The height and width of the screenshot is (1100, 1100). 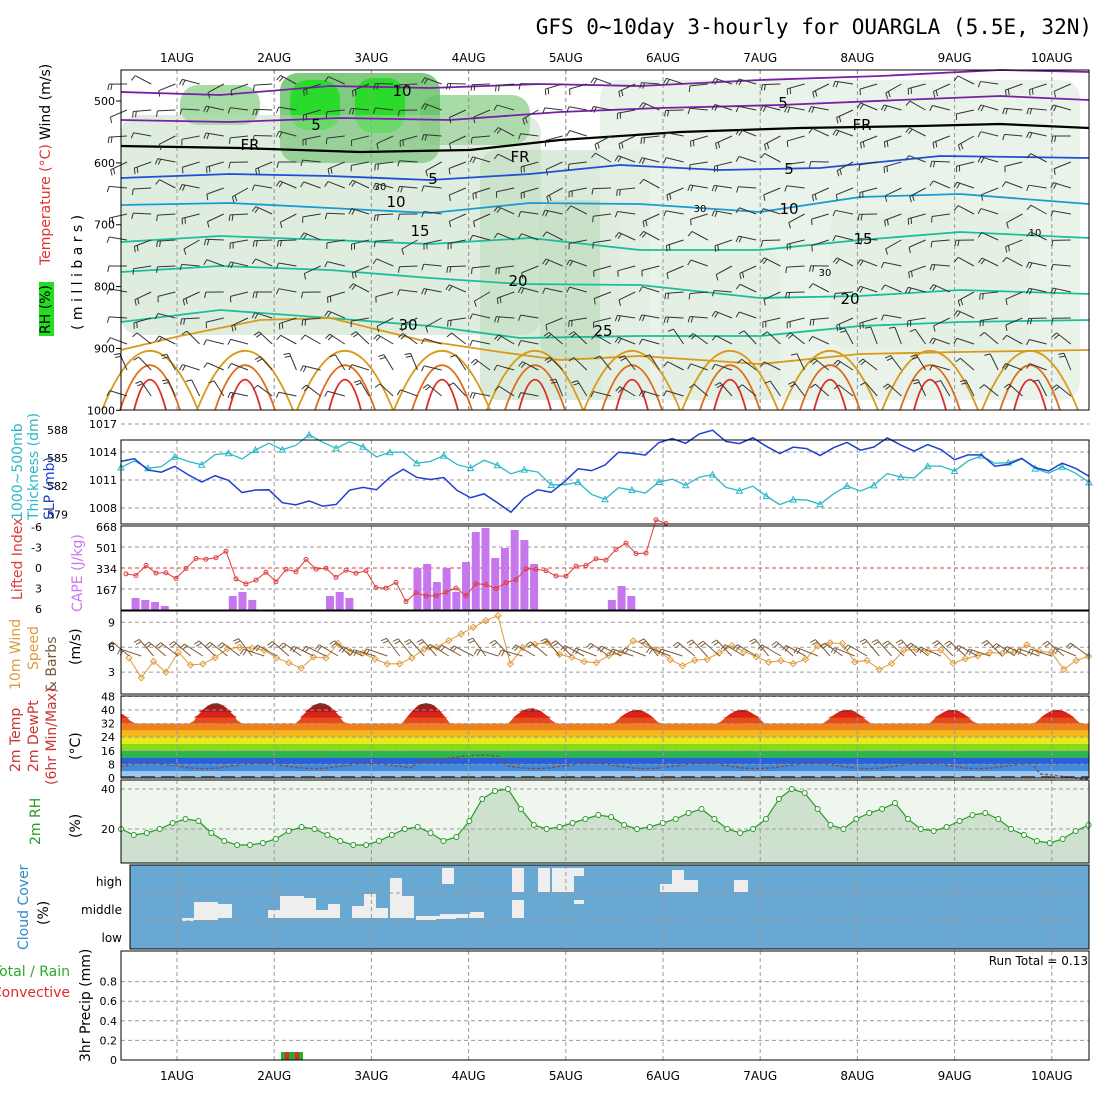 I want to click on cloud-level-label: middle, so click(x=101, y=910).